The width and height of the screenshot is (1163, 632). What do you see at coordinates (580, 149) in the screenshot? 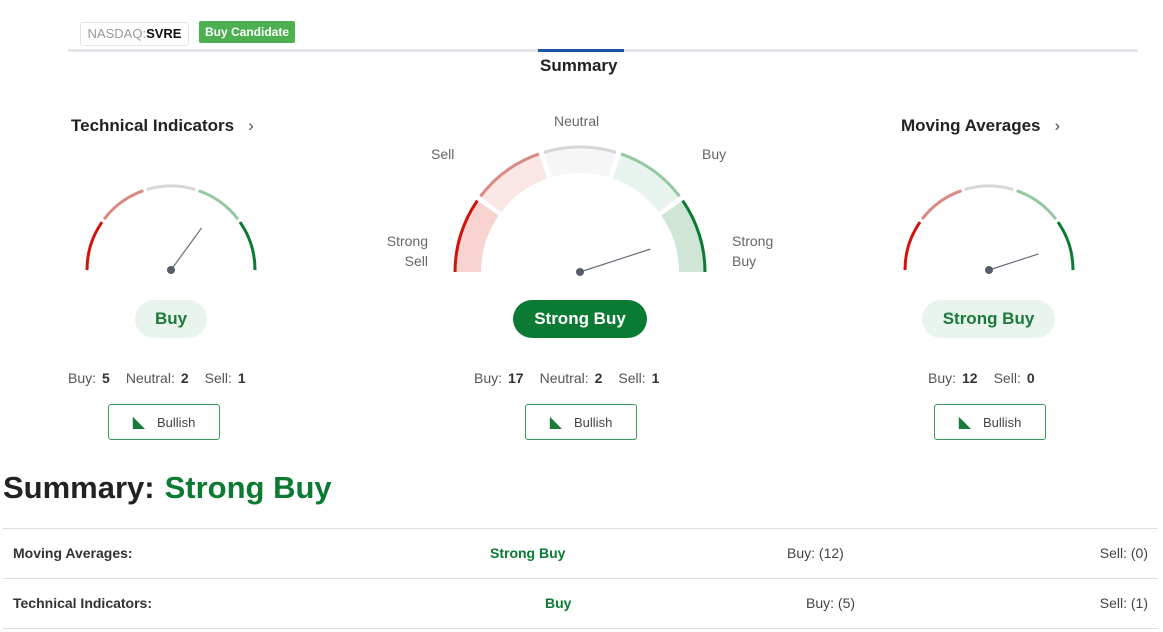
I see `summary-gauge-arc-neutral` at bounding box center [580, 149].